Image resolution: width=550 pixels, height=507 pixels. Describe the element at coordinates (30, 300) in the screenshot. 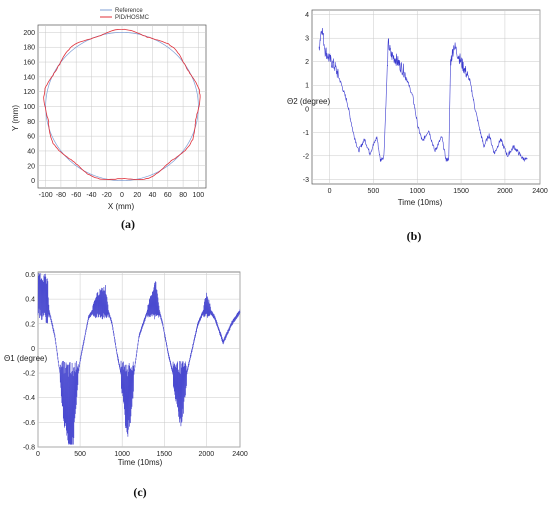

I see `y-tick-label: 0.4` at that location.